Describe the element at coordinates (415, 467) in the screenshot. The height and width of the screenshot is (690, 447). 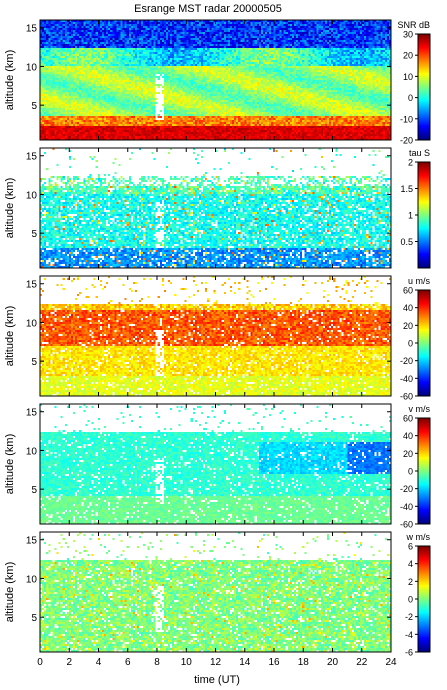
I see `colorbar: v m/s60 40 20 0 -20 -40 -60` at that location.